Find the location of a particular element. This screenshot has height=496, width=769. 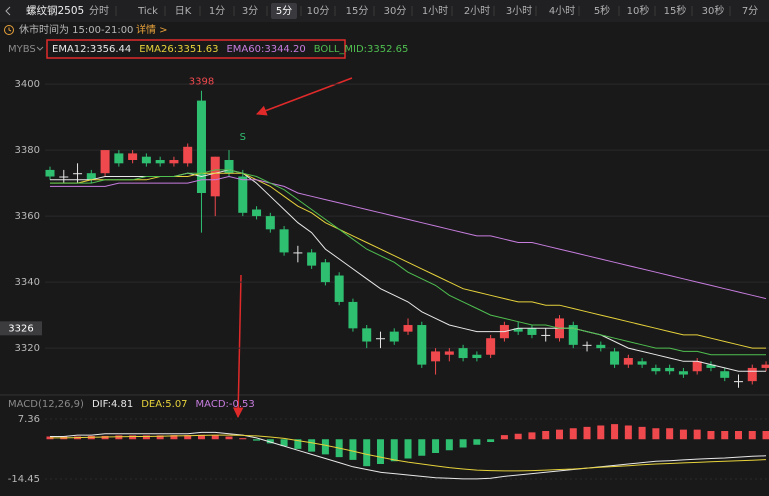

tab: 2小时 is located at coordinates (477, 11).